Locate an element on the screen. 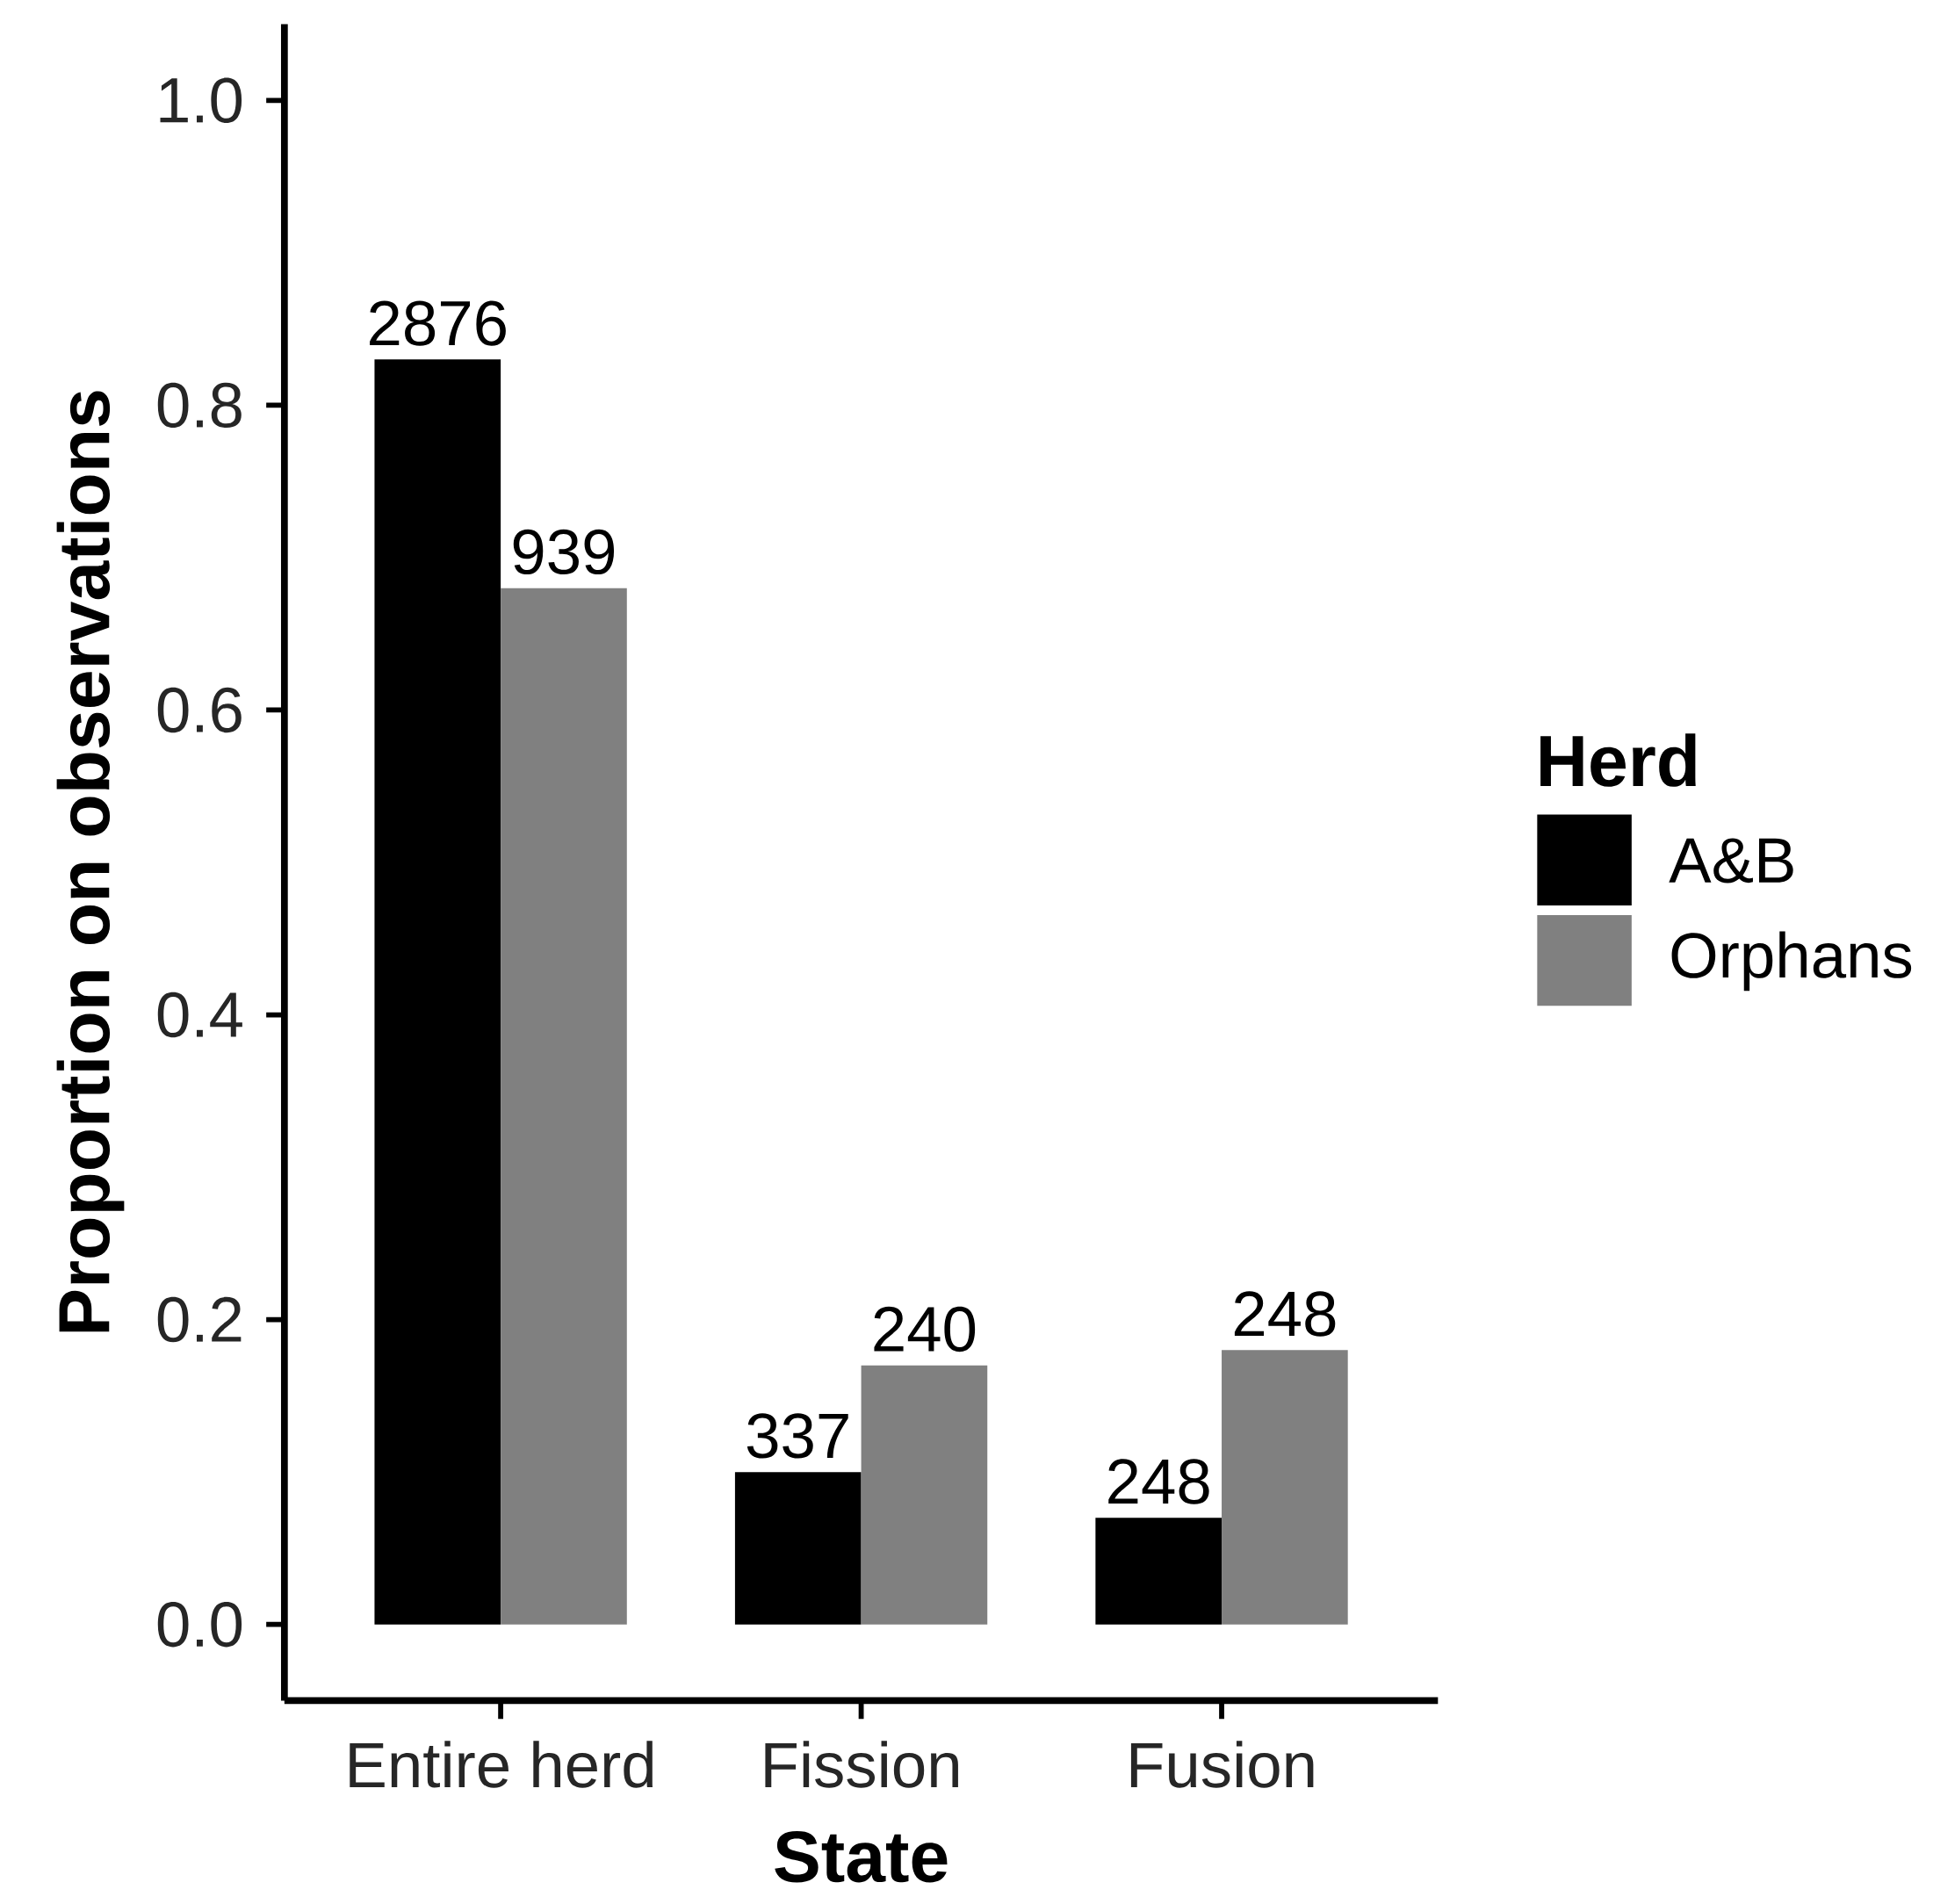 The width and height of the screenshot is (1933, 1904). legend-label: Orphans is located at coordinates (1791, 961).